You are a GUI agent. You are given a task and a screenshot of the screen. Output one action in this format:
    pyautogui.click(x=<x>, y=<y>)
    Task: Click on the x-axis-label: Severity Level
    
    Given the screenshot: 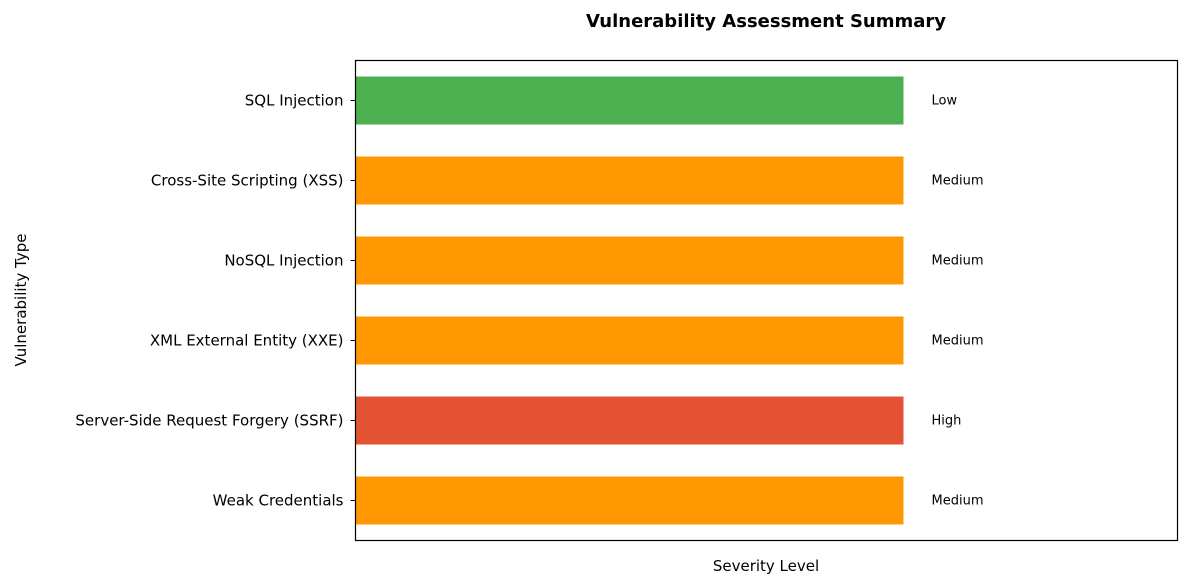 What is the action you would take?
    pyautogui.click(x=766, y=566)
    